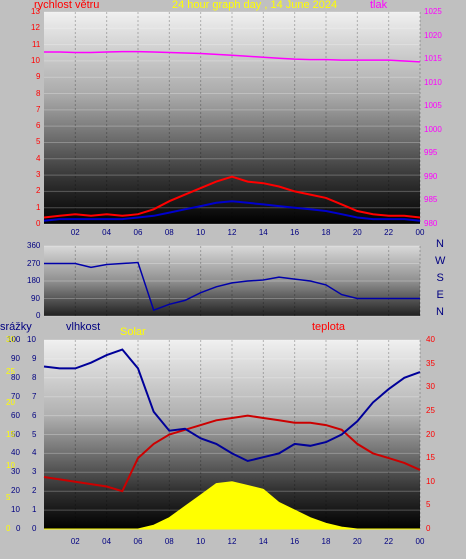  I want to click on temperature-tick: 25, so click(430, 410).